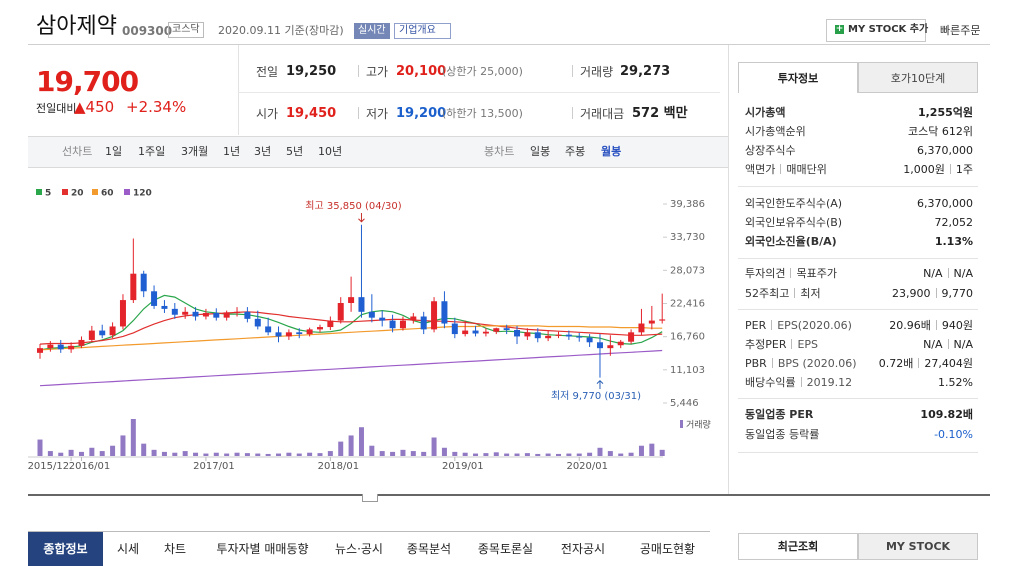 The width and height of the screenshot is (1010, 566). I want to click on invest-tab: 투자정보, so click(798, 77).